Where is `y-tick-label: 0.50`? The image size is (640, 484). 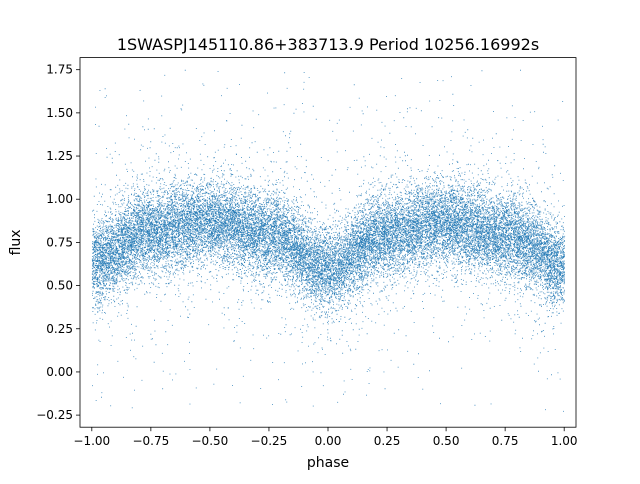 y-tick-label: 0.50 is located at coordinates (59, 286).